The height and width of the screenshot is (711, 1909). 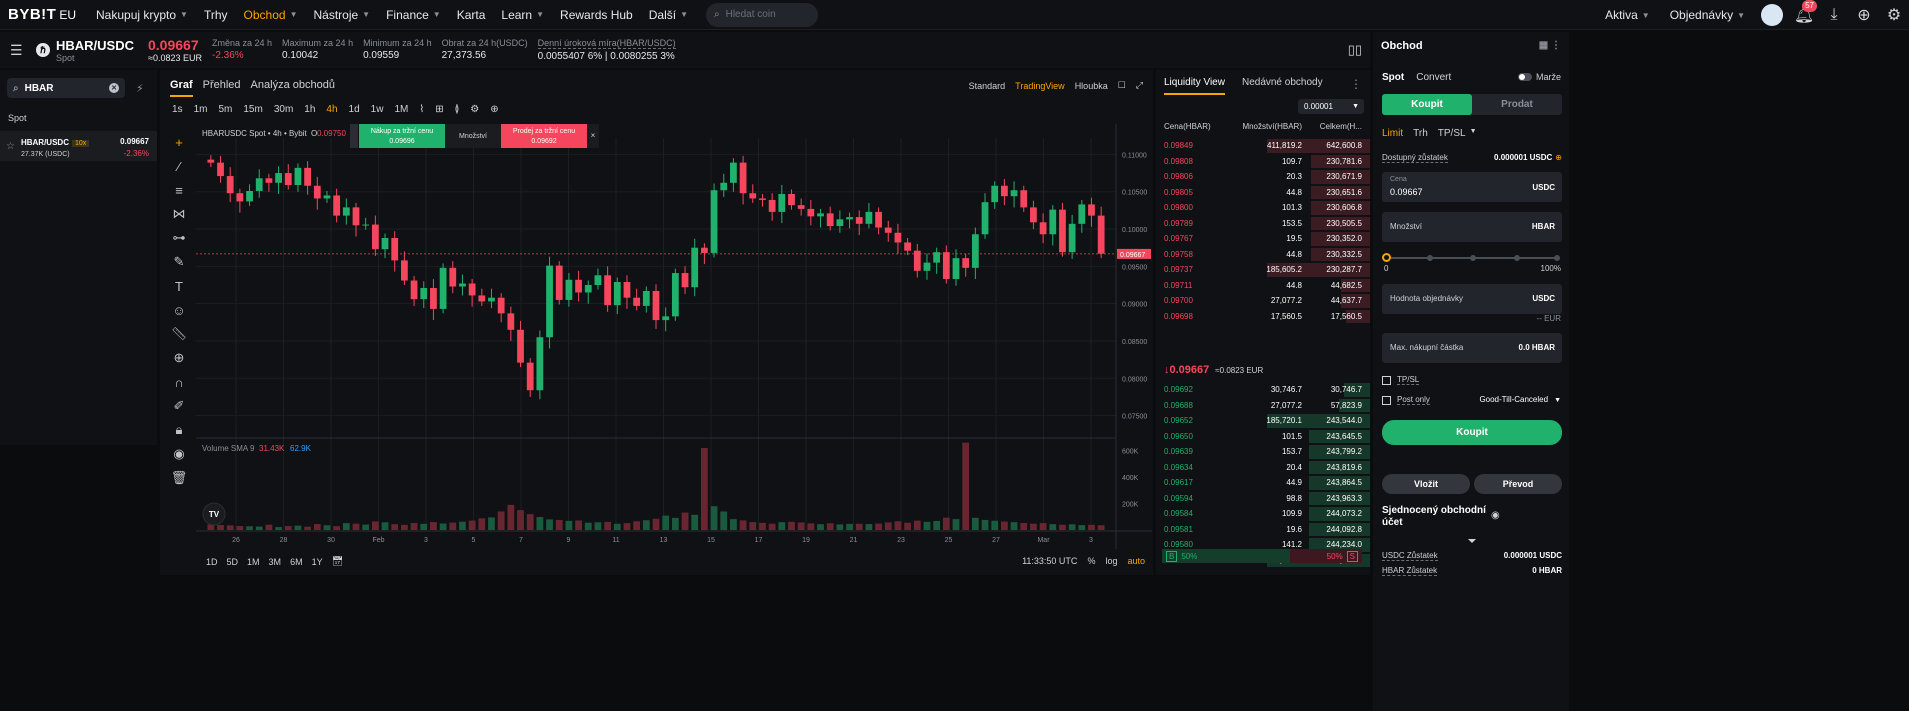 What do you see at coordinates (1520, 399) in the screenshot?
I see `time-in-force-select: Good-Till-Canceled ▼` at bounding box center [1520, 399].